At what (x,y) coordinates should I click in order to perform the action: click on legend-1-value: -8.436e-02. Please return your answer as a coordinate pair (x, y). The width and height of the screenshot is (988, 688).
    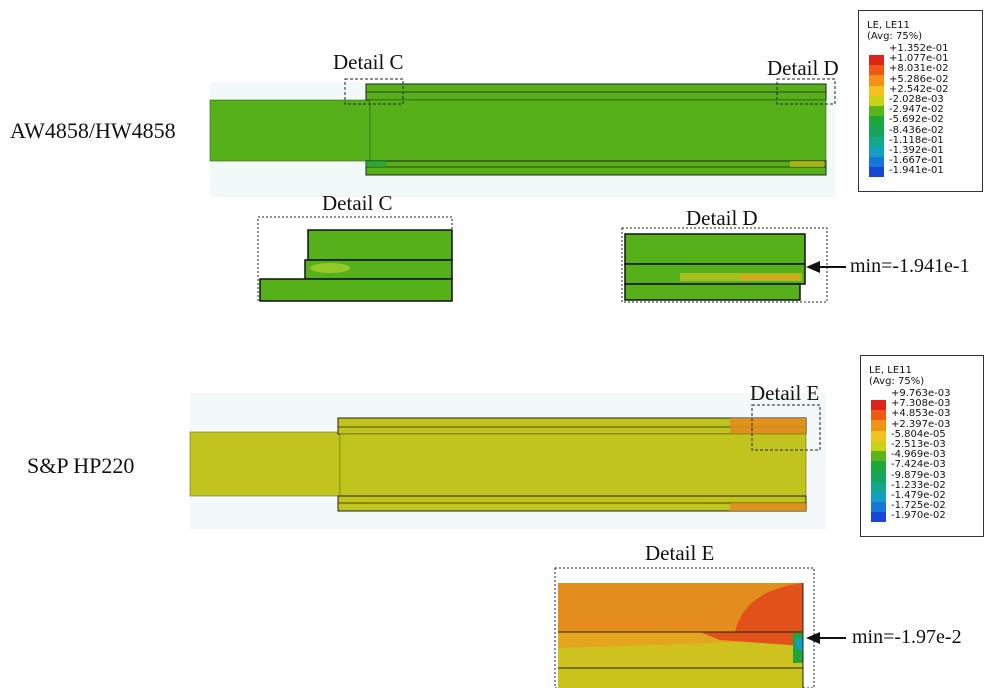
    Looking at the image, I should click on (916, 130).